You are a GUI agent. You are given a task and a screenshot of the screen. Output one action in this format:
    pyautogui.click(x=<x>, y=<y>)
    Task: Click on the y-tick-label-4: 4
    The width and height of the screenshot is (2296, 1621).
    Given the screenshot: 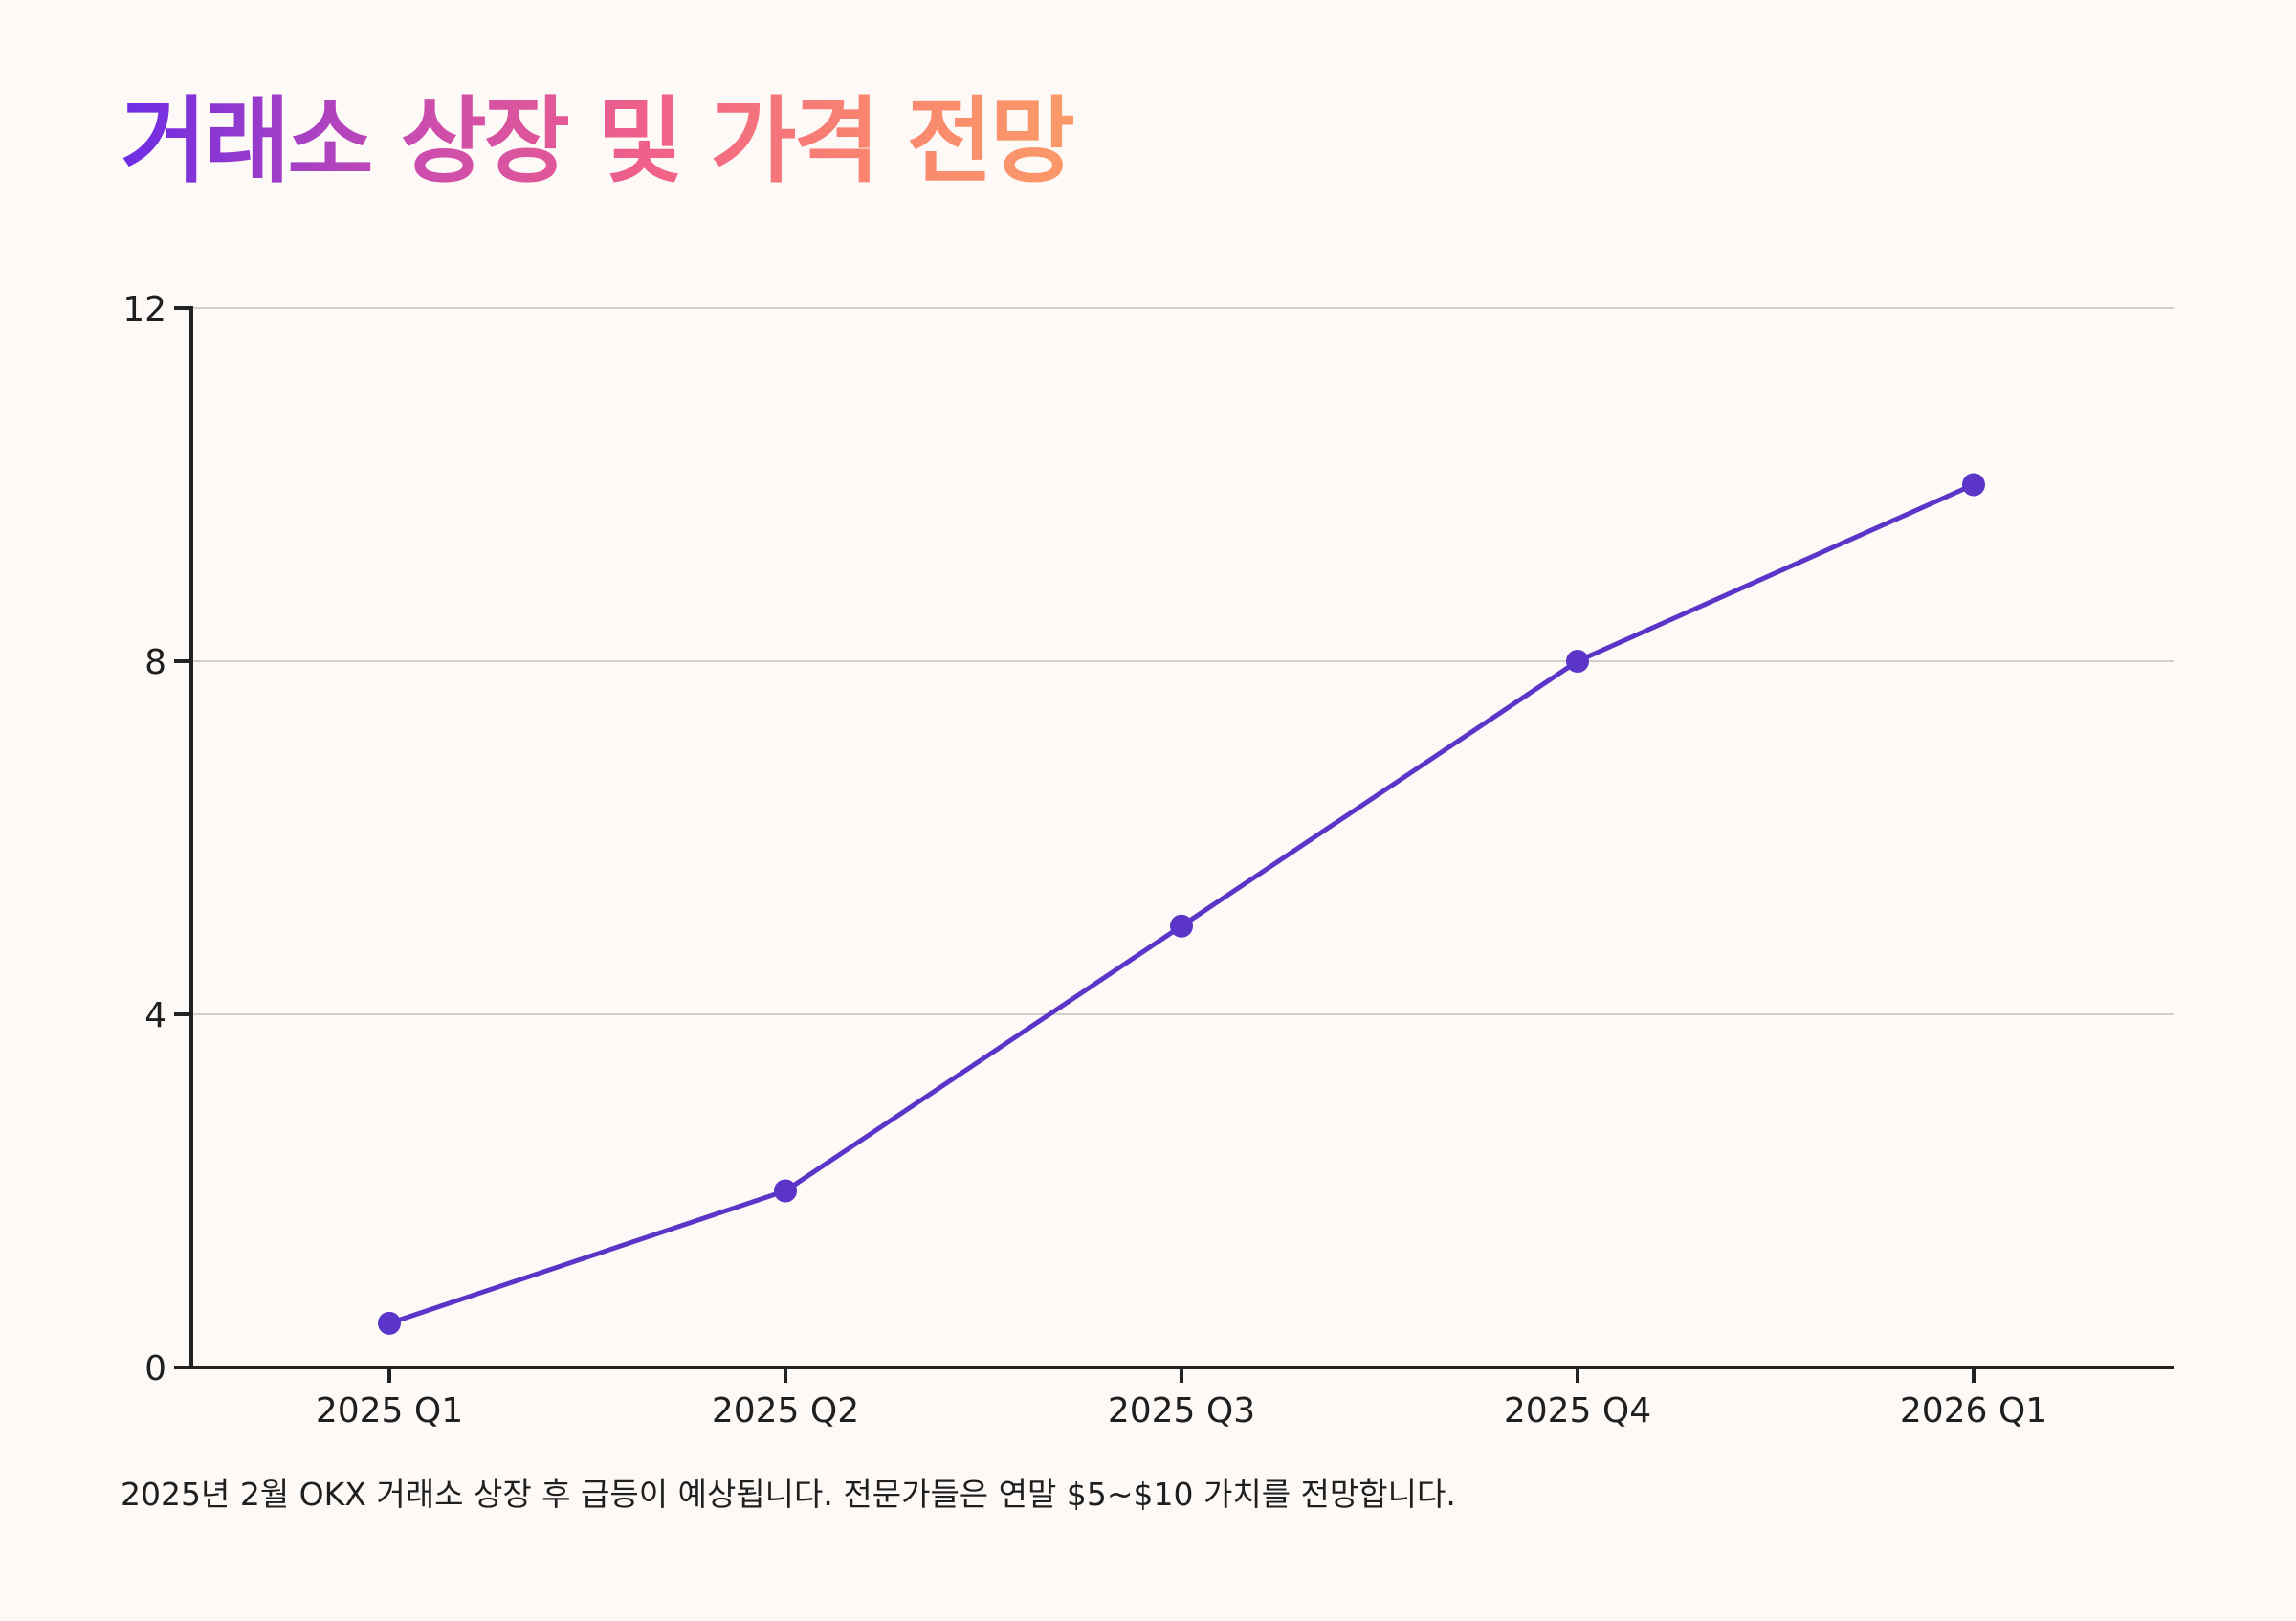 What is the action you would take?
    pyautogui.click(x=155, y=1016)
    